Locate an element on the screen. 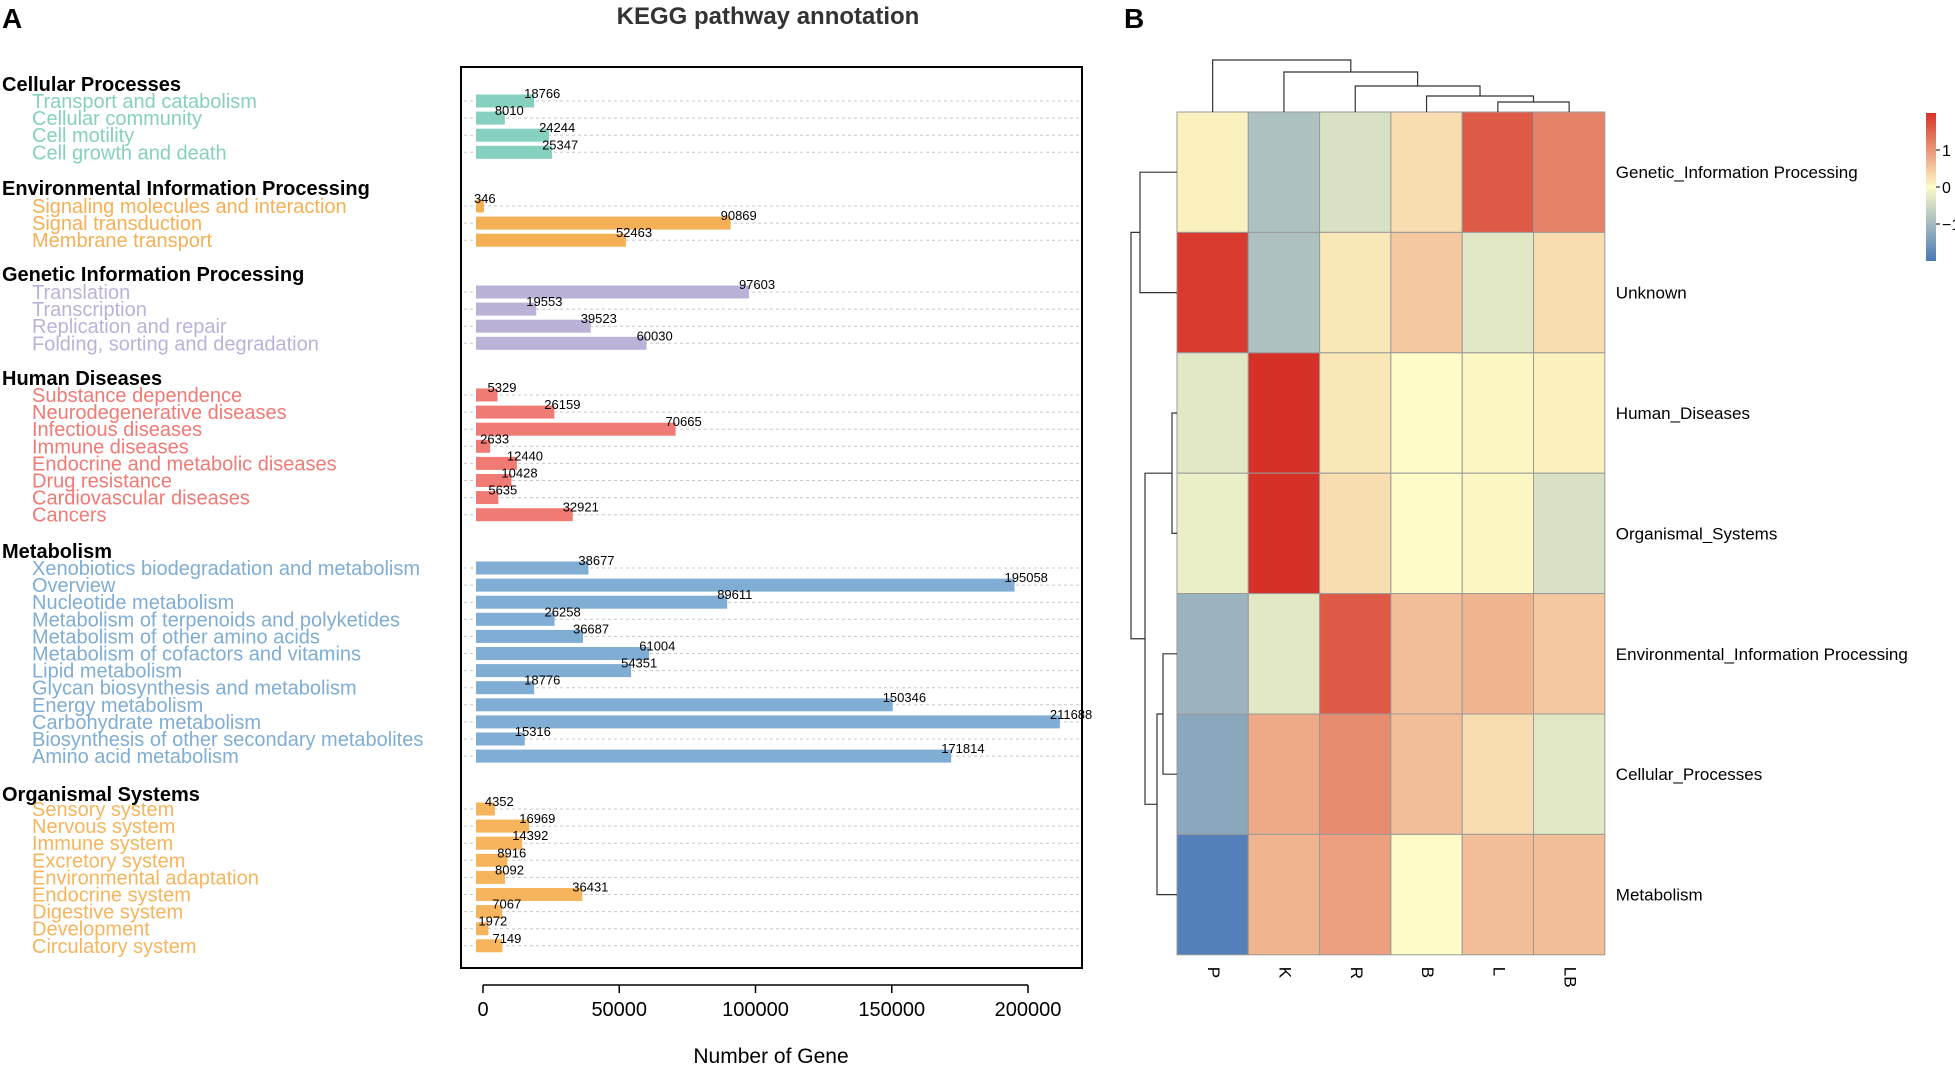  heat-cell-metabolism-l is located at coordinates (1497, 894).